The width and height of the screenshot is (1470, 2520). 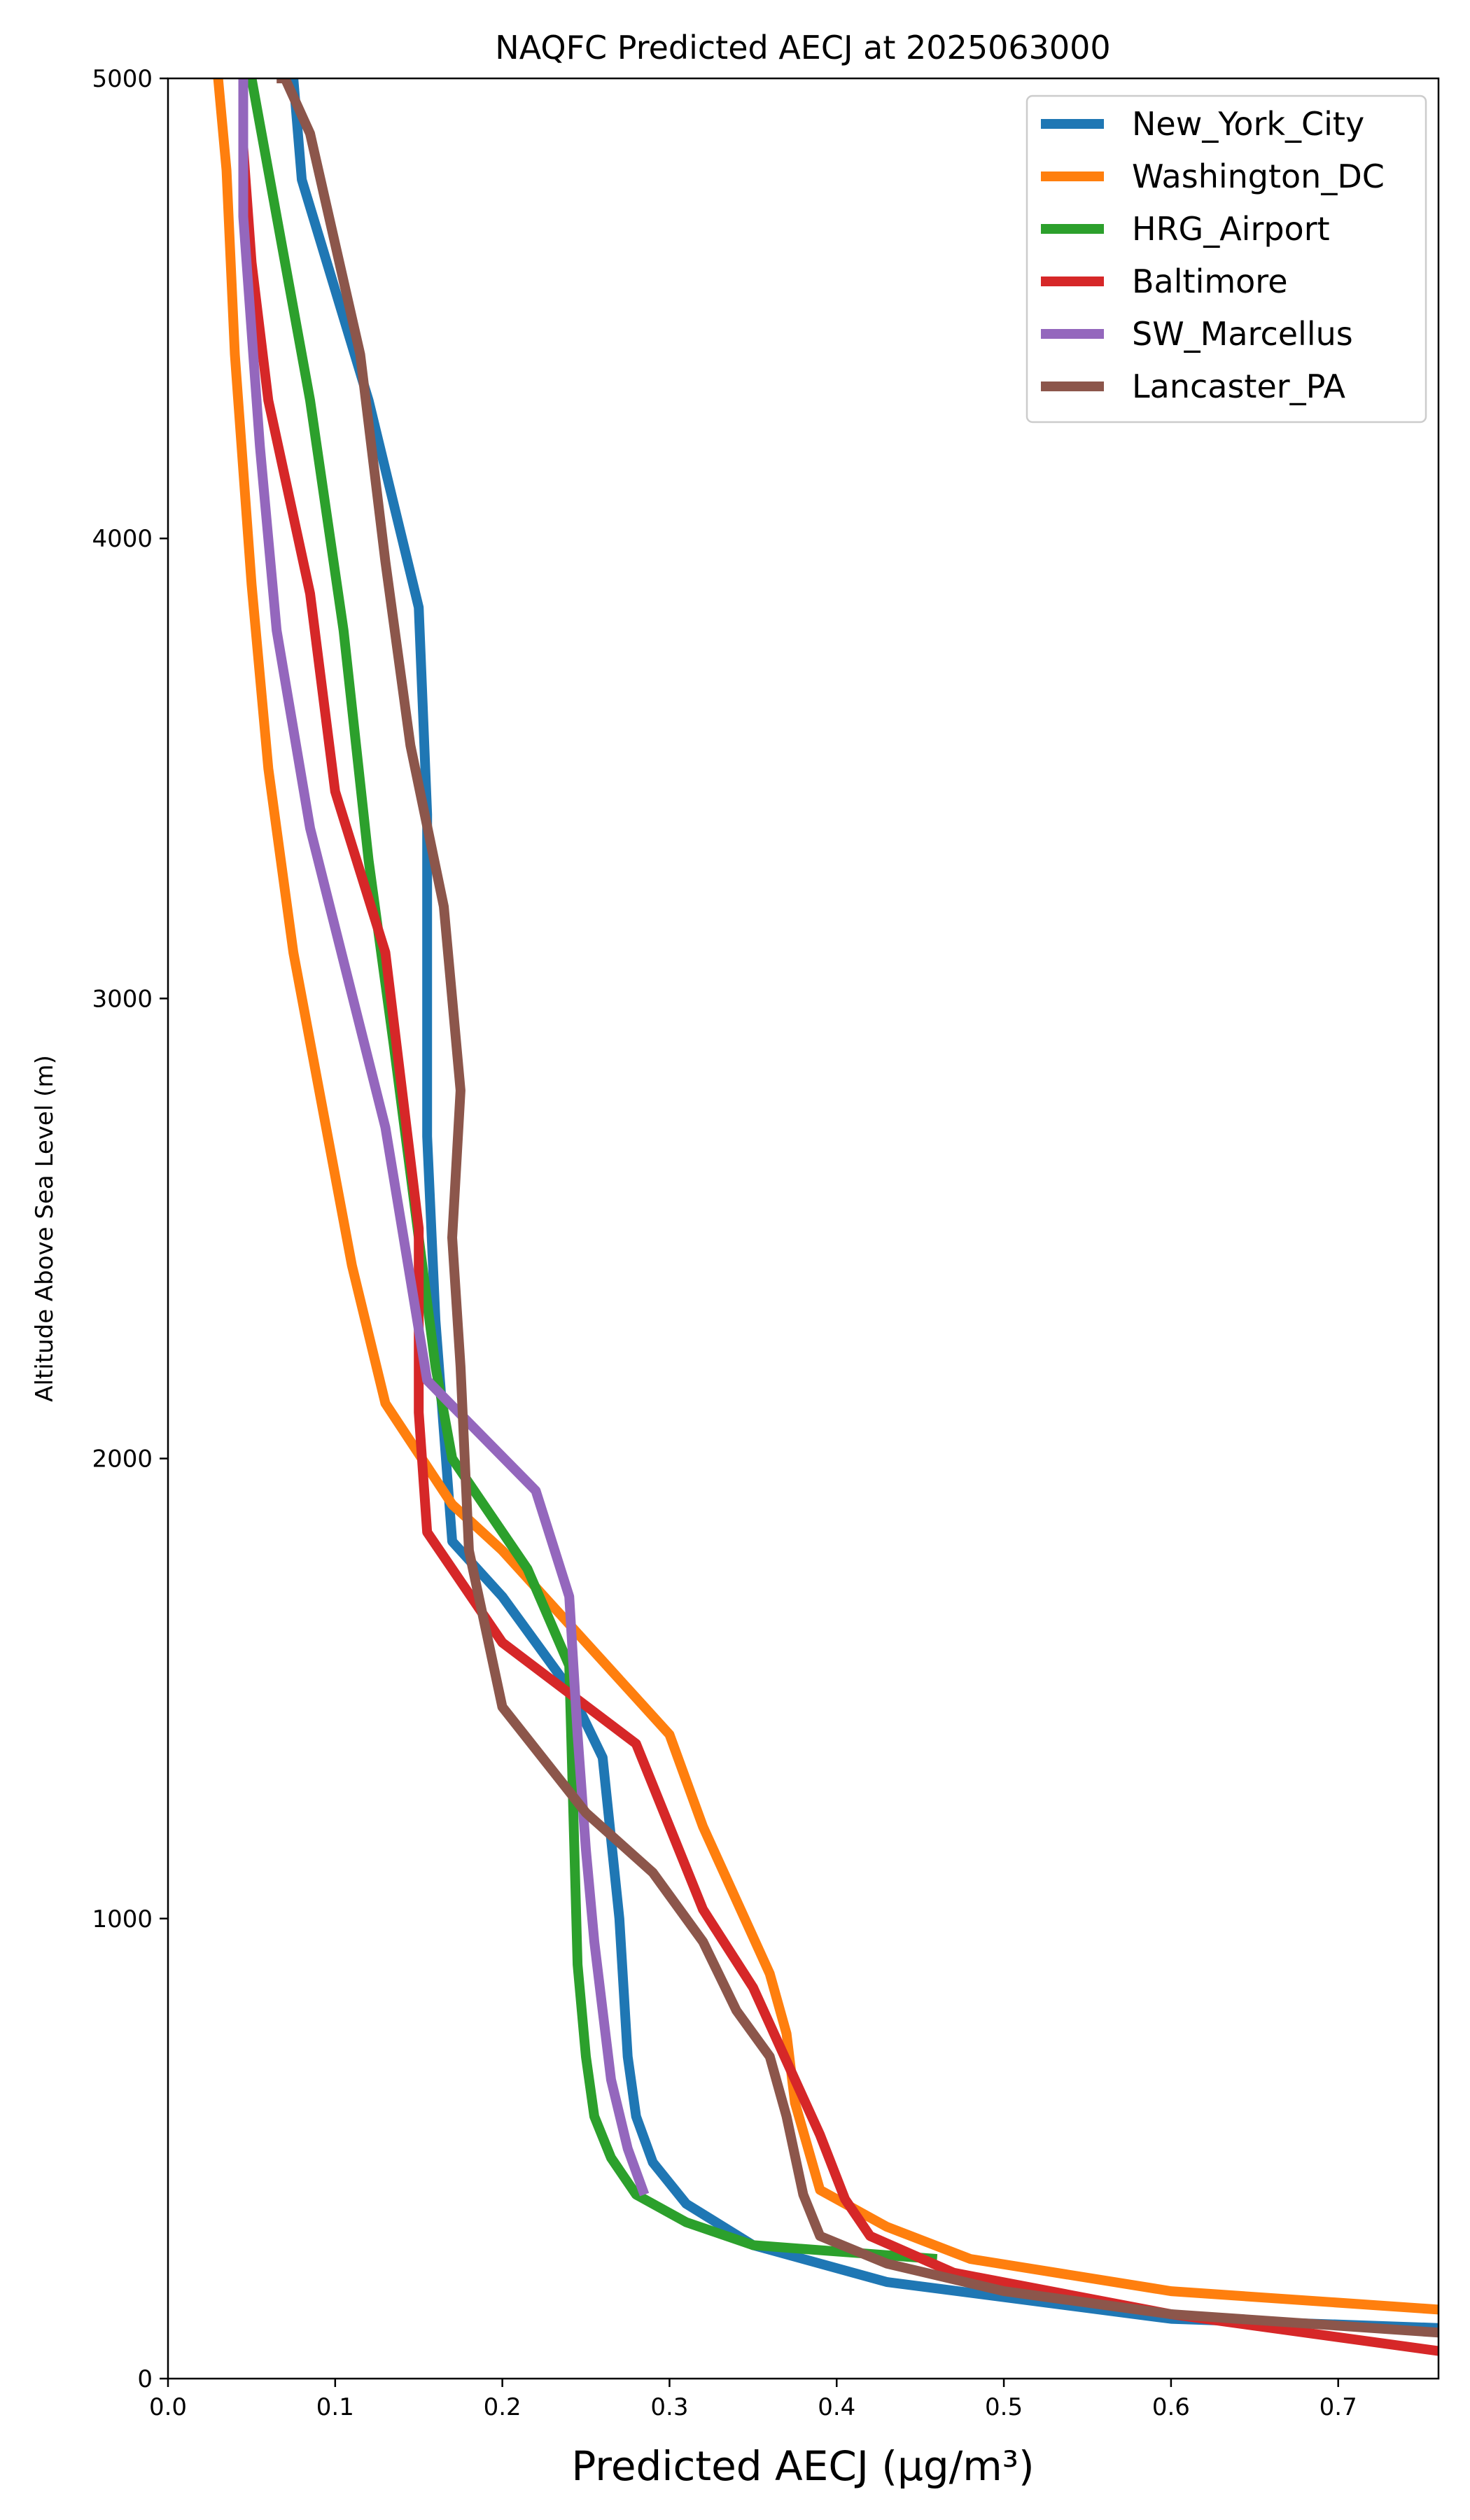 I want to click on legend-box, so click(x=1226, y=259).